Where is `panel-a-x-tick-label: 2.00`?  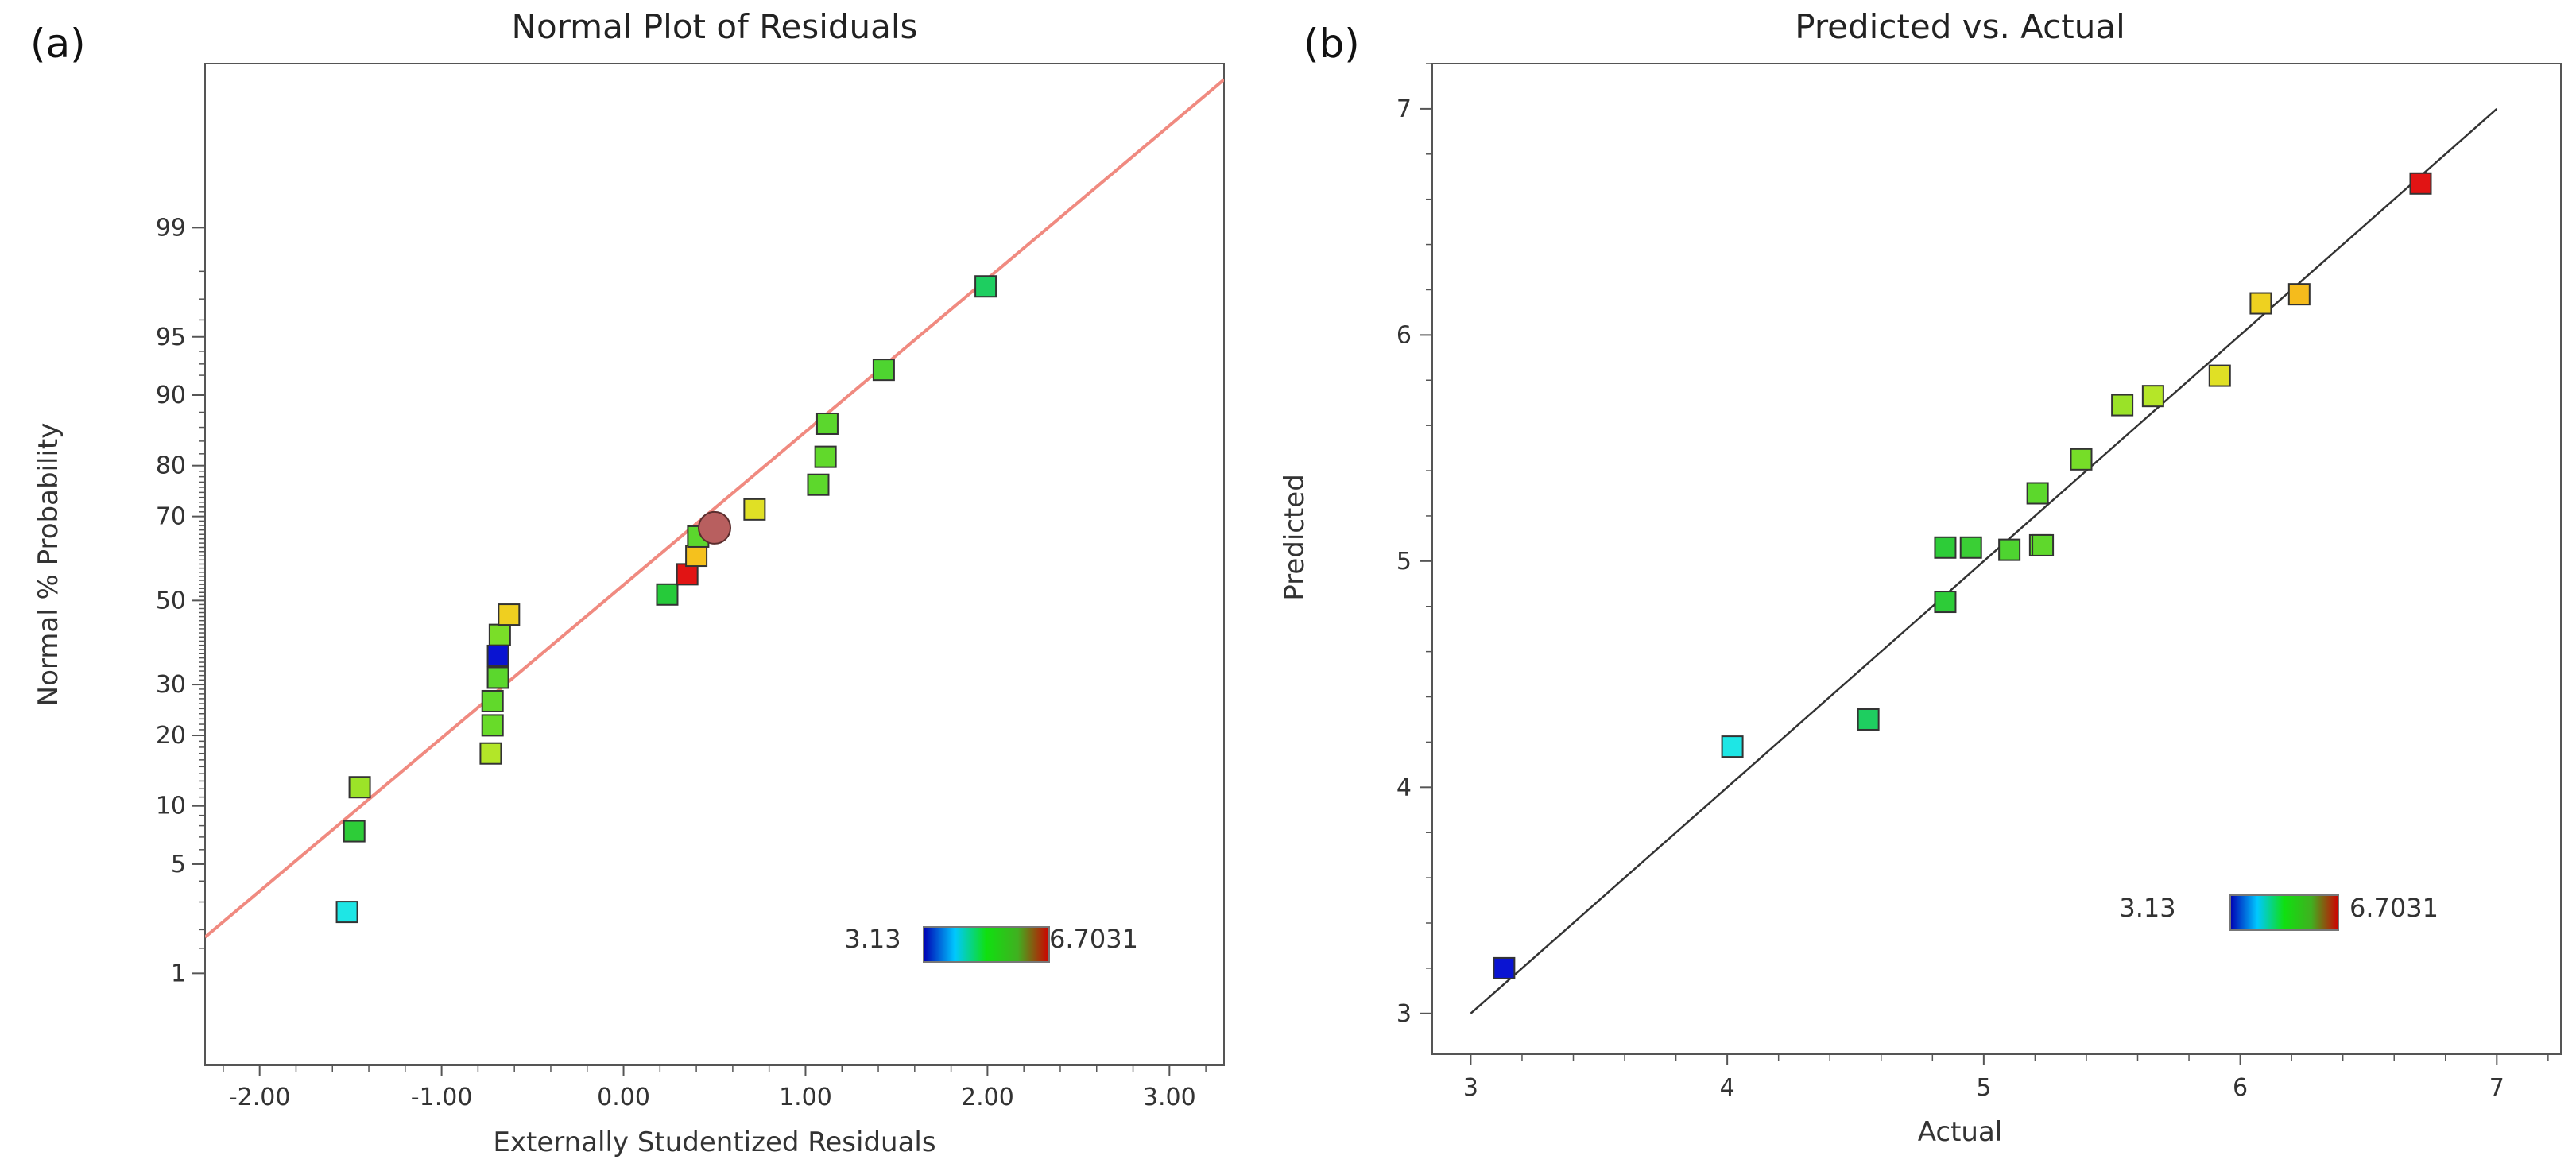
panel-a-x-tick-label: 2.00 is located at coordinates (988, 1097).